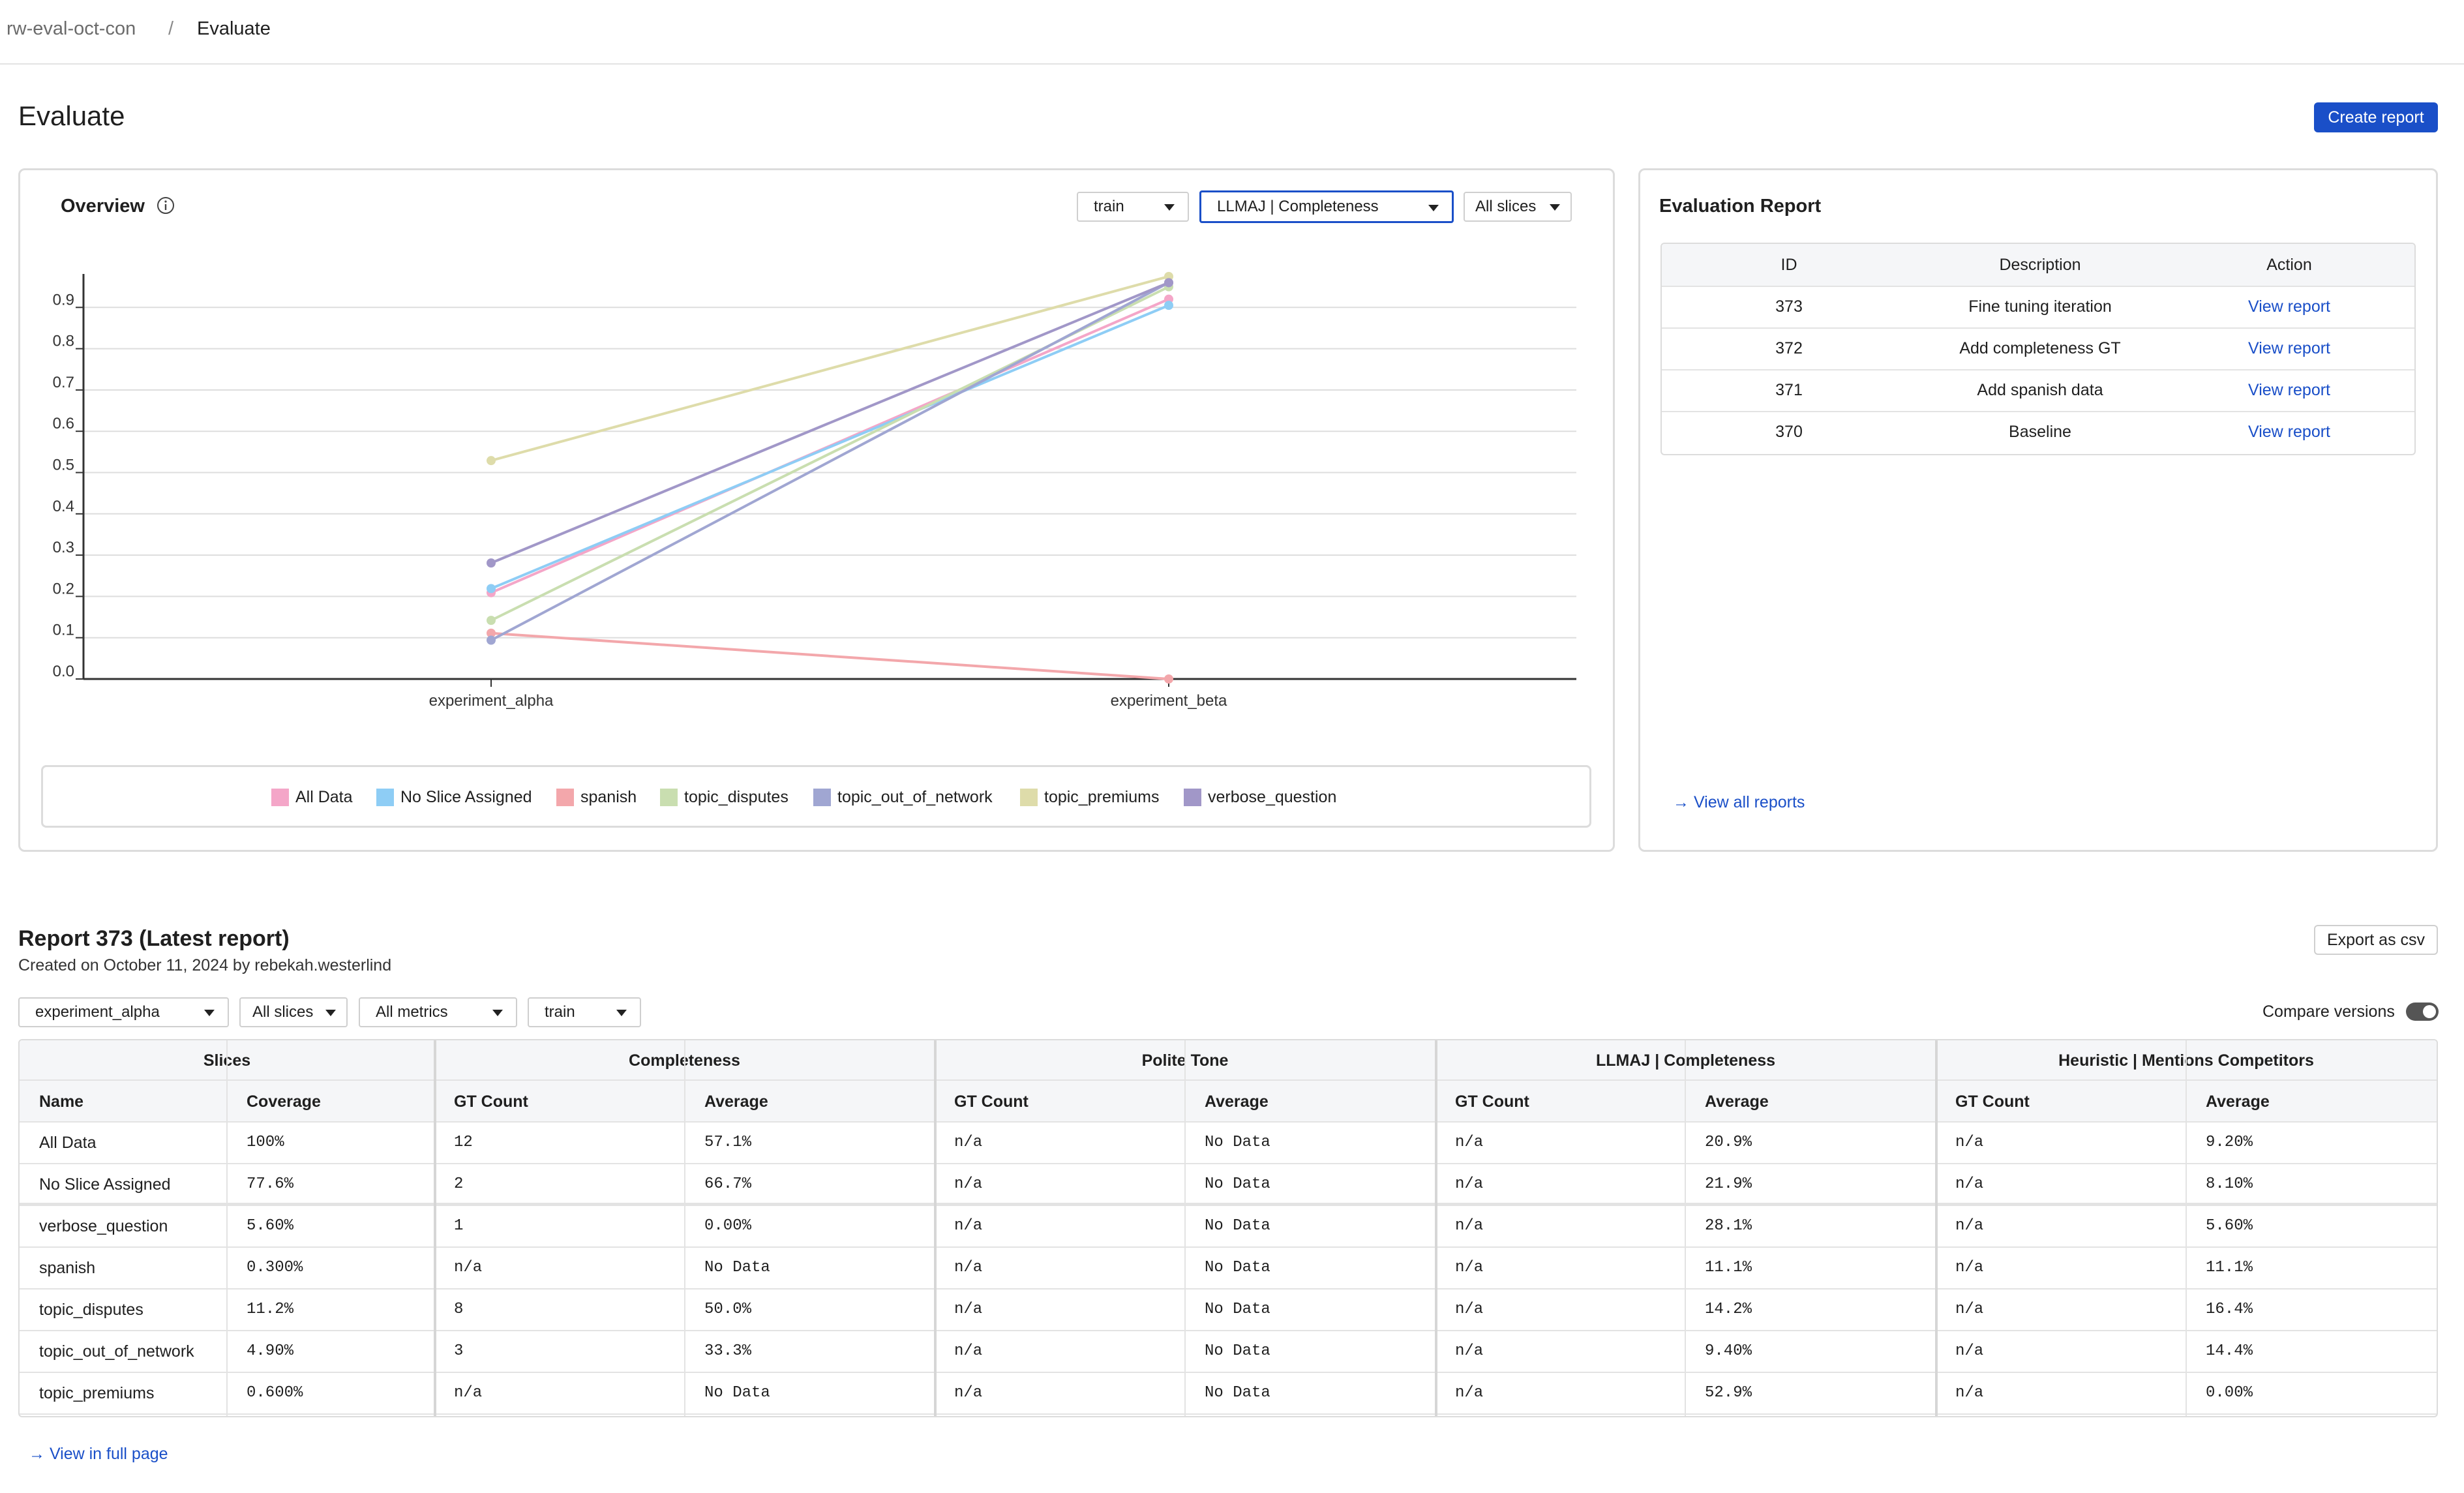 This screenshot has height=1493, width=2464. Describe the element at coordinates (67, 1268) in the screenshot. I see `slice-name: spanish` at that location.